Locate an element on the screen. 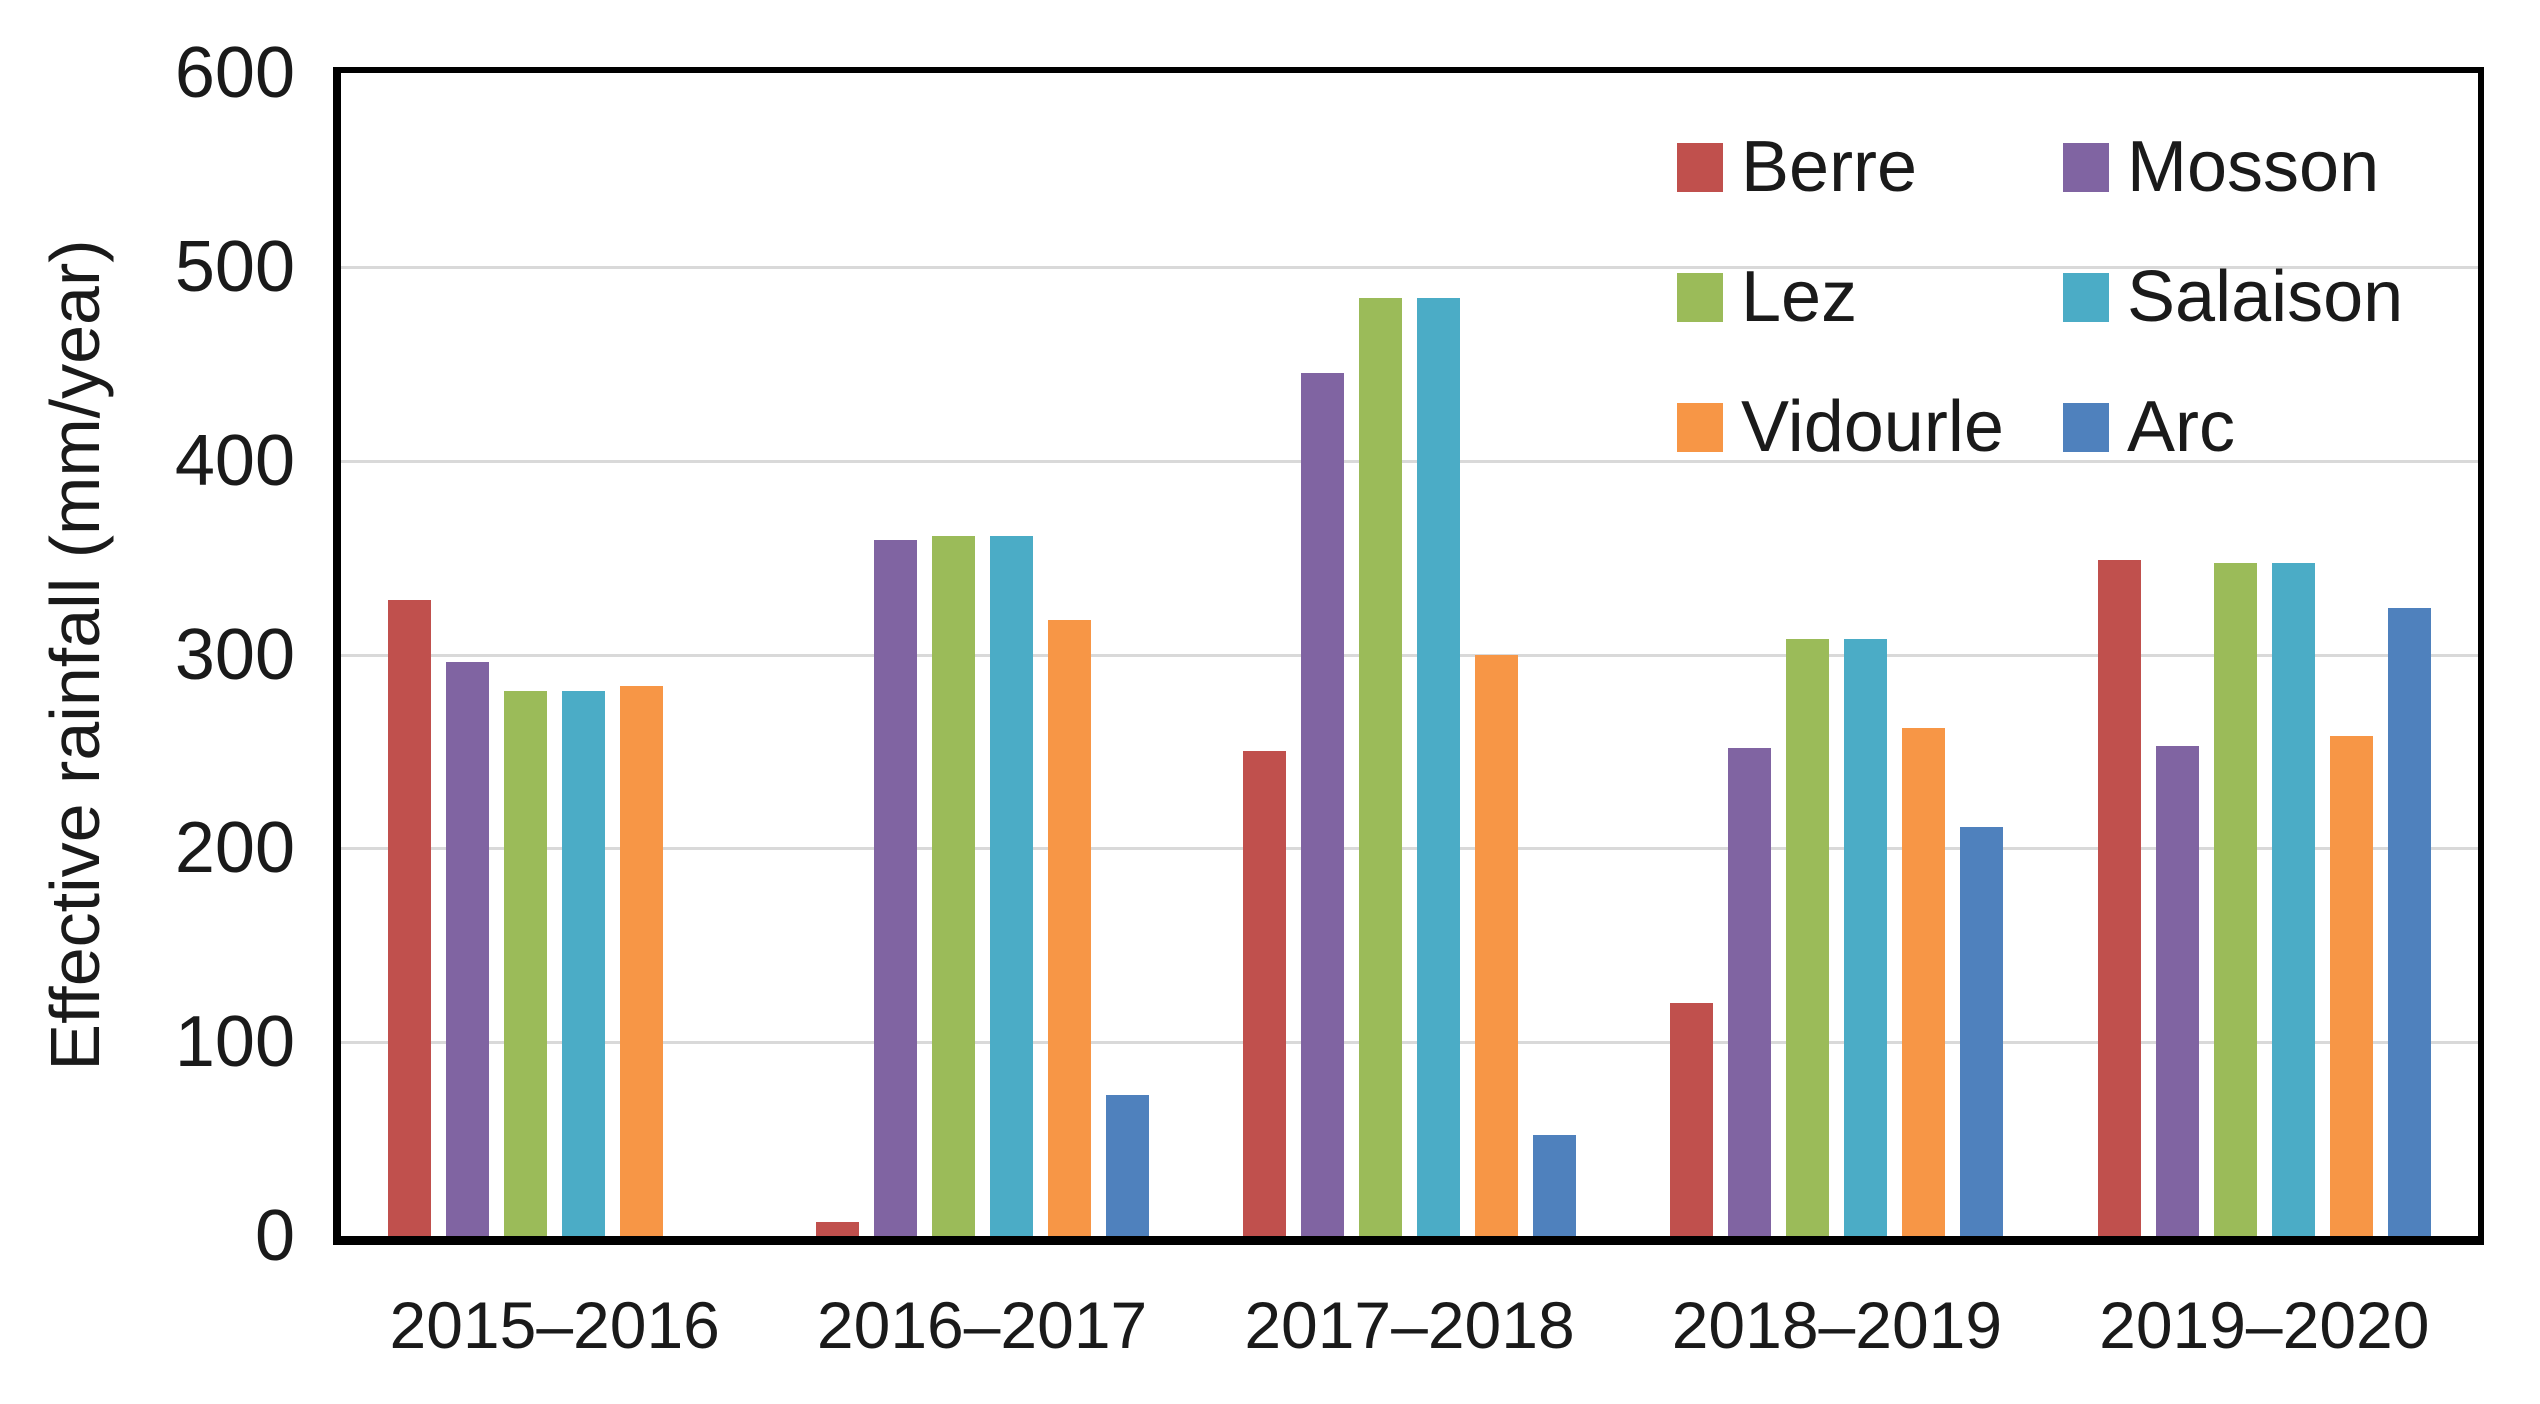  y-tick-label: 400 is located at coordinates (234, 460).